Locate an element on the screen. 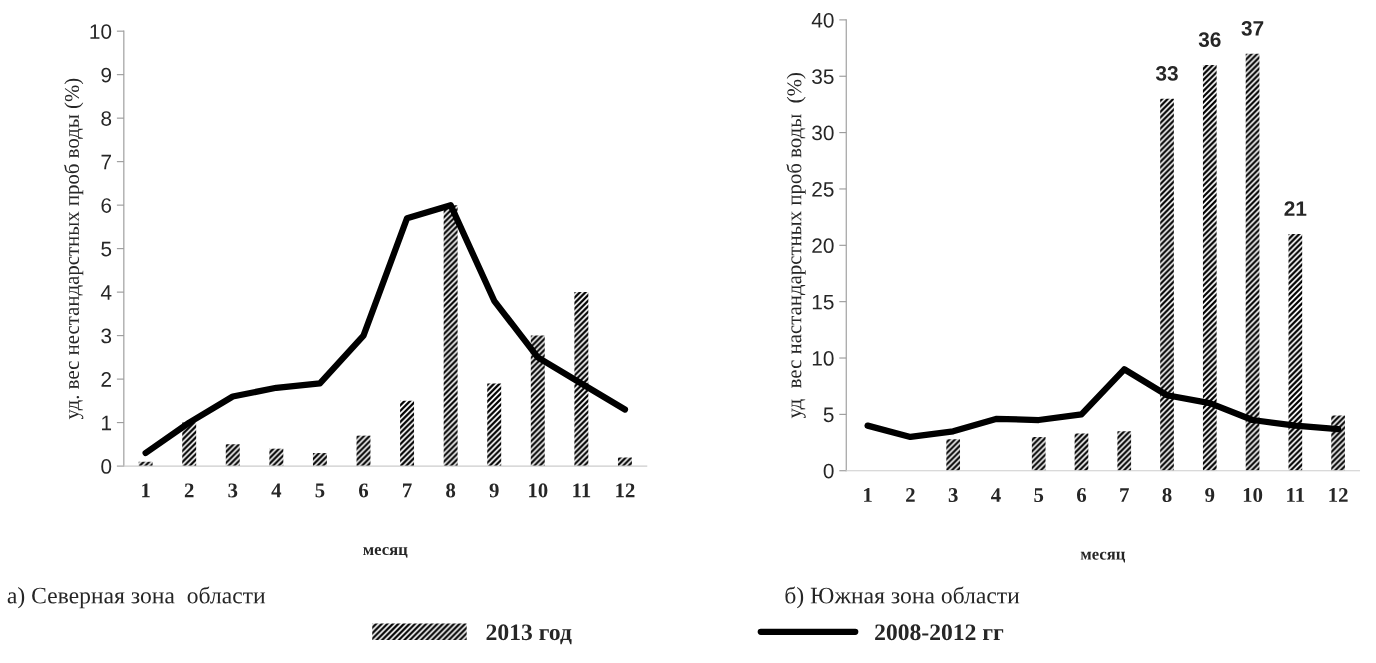 This screenshot has width=1376, height=663. y-tick-label: 3 is located at coordinates (106, 336).